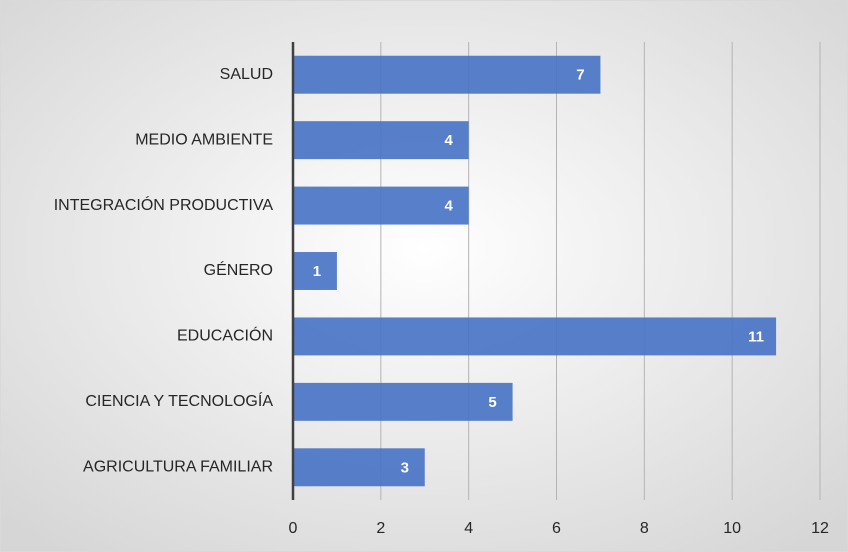 Image resolution: width=848 pixels, height=552 pixels. What do you see at coordinates (380, 528) in the screenshot?
I see `x-tick-label: 2` at bounding box center [380, 528].